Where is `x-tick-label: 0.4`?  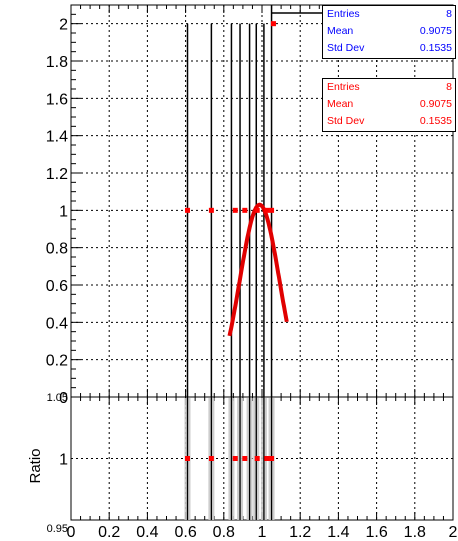 x-tick-label: 0.4 is located at coordinates (147, 532).